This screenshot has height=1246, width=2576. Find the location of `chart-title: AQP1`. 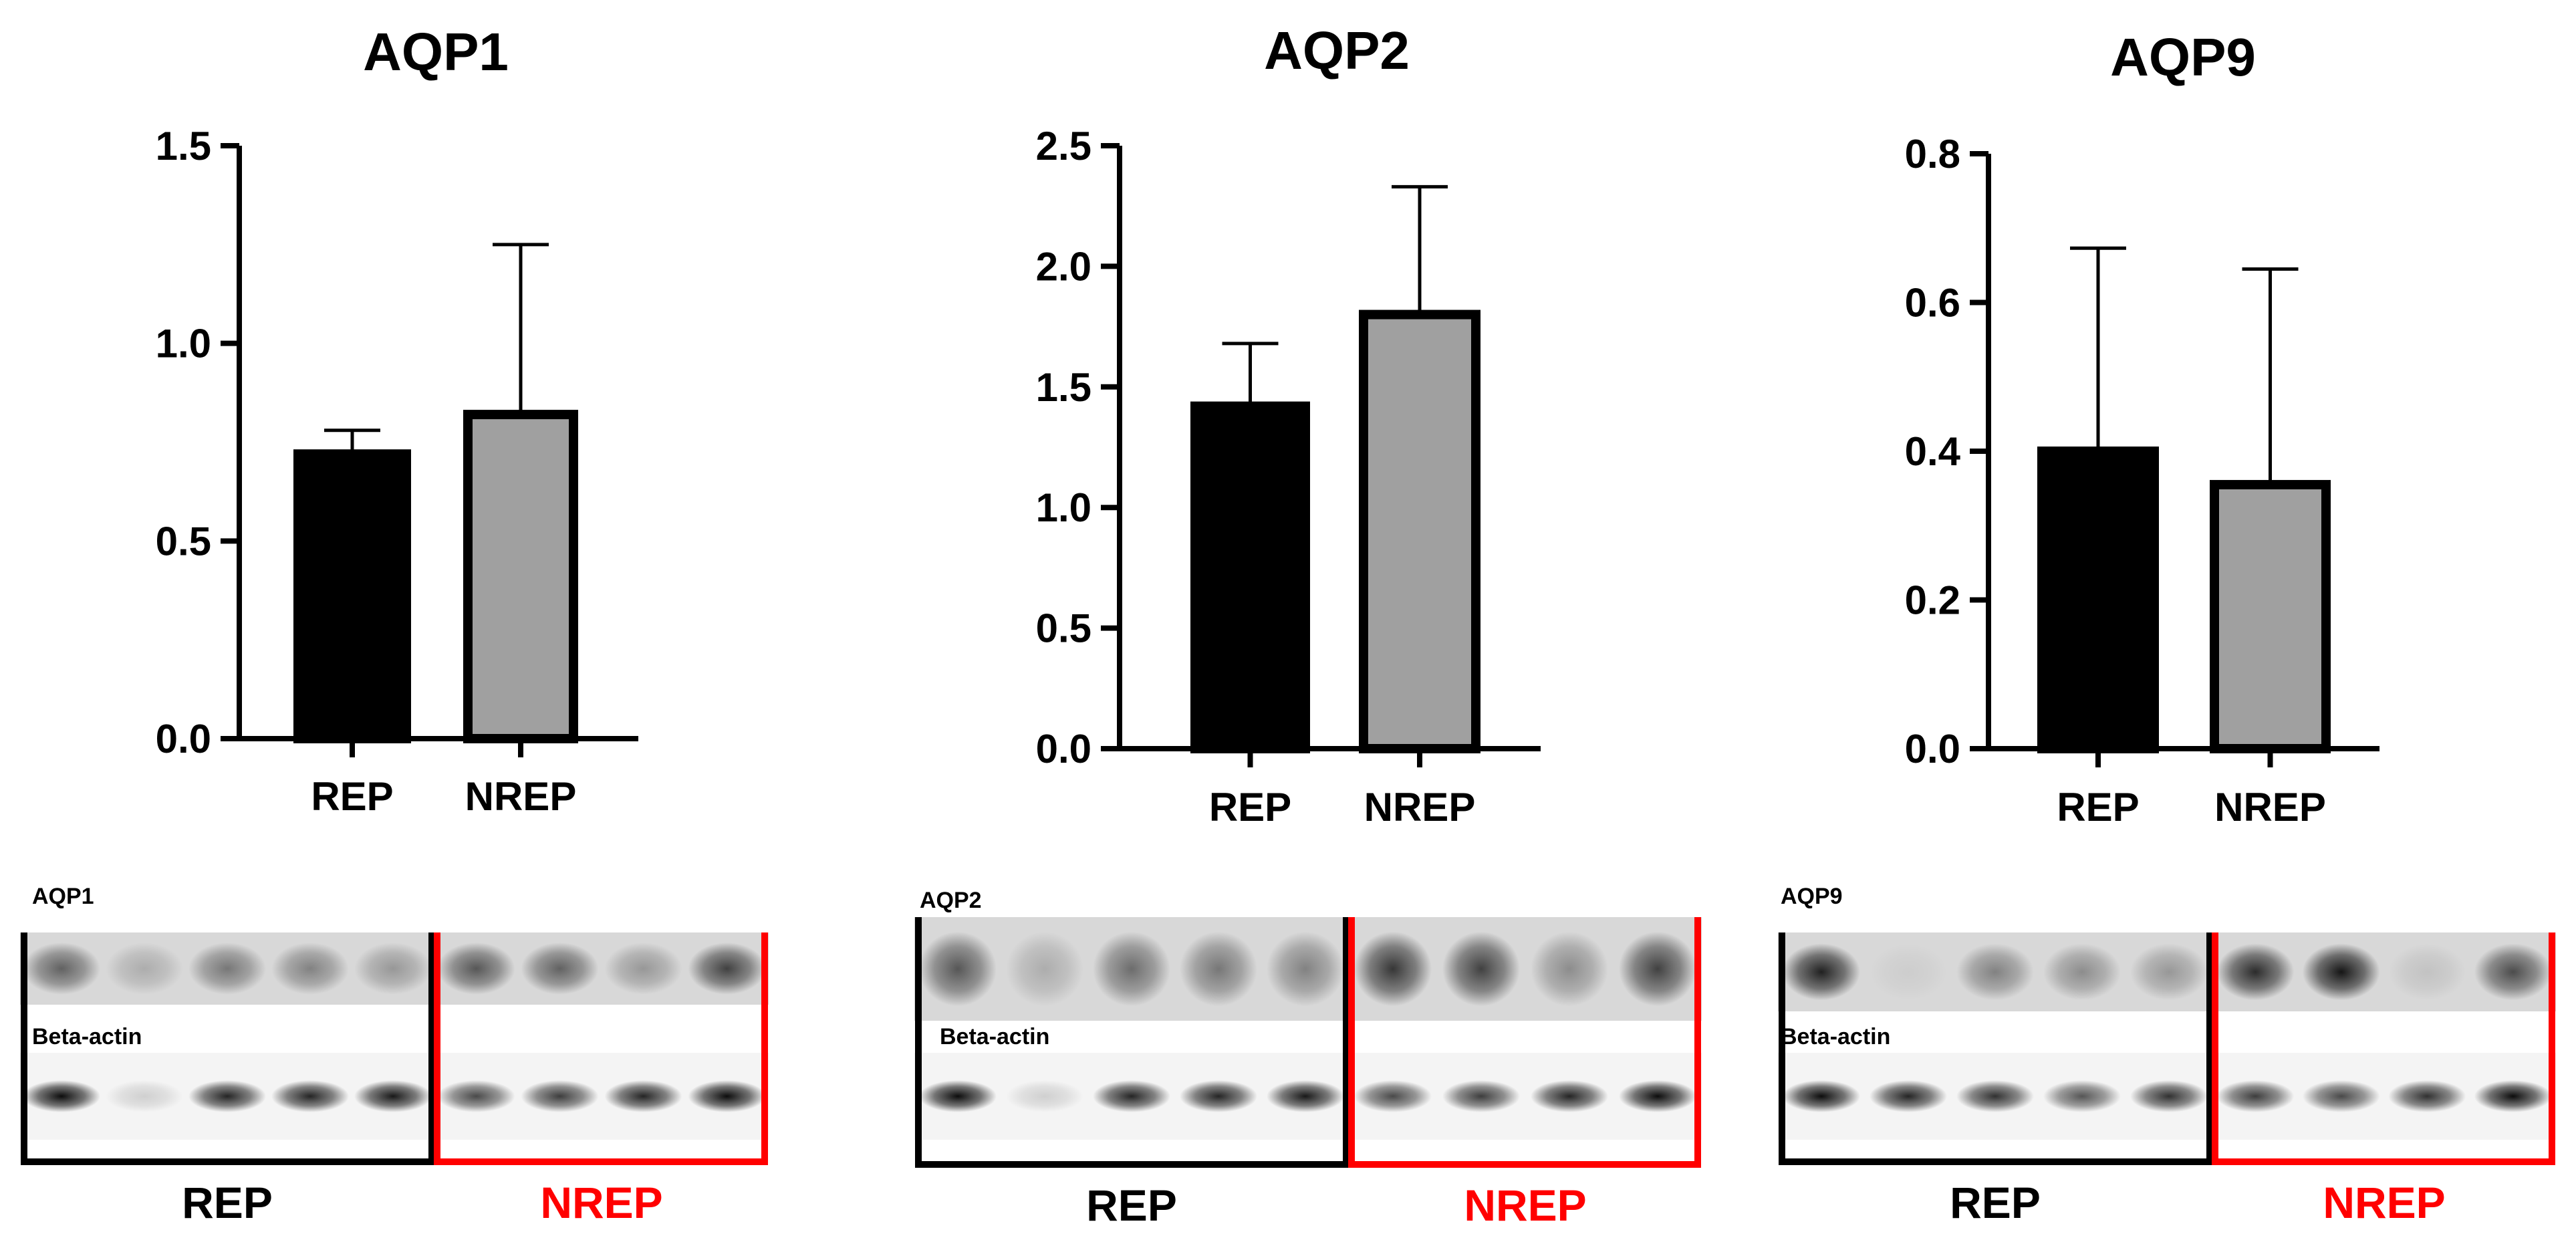

chart-title: AQP1 is located at coordinates (436, 52).